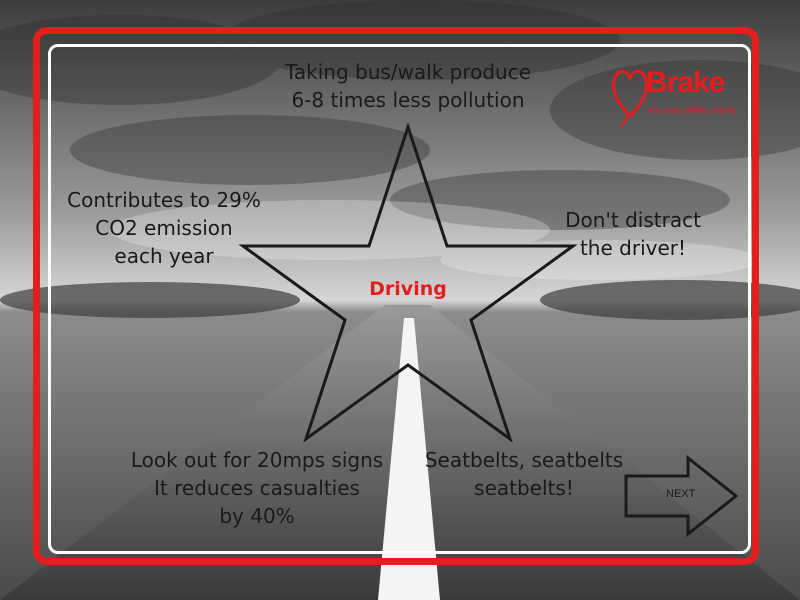  I want to click on fact-bottom-right-line-2: seatbelts!, so click(524, 488).